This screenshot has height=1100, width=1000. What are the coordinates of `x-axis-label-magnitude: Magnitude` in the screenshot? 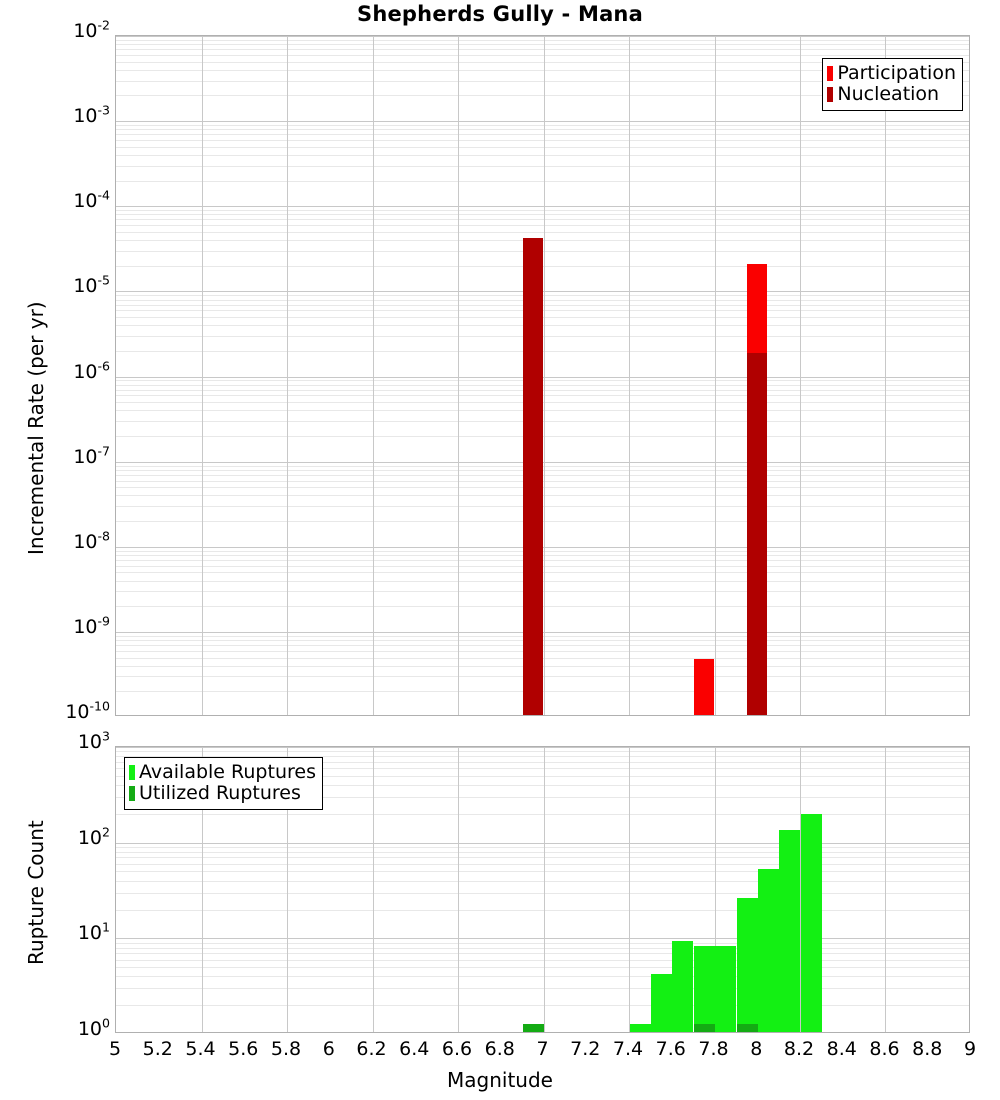 It's located at (500, 1080).